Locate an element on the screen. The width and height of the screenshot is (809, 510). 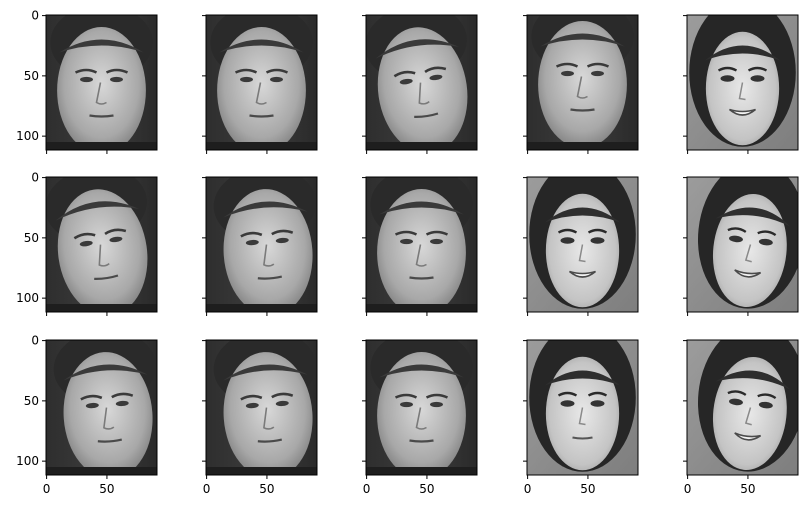
face-panel-r0-c0: 0 50 100 is located at coordinates (87, 81).